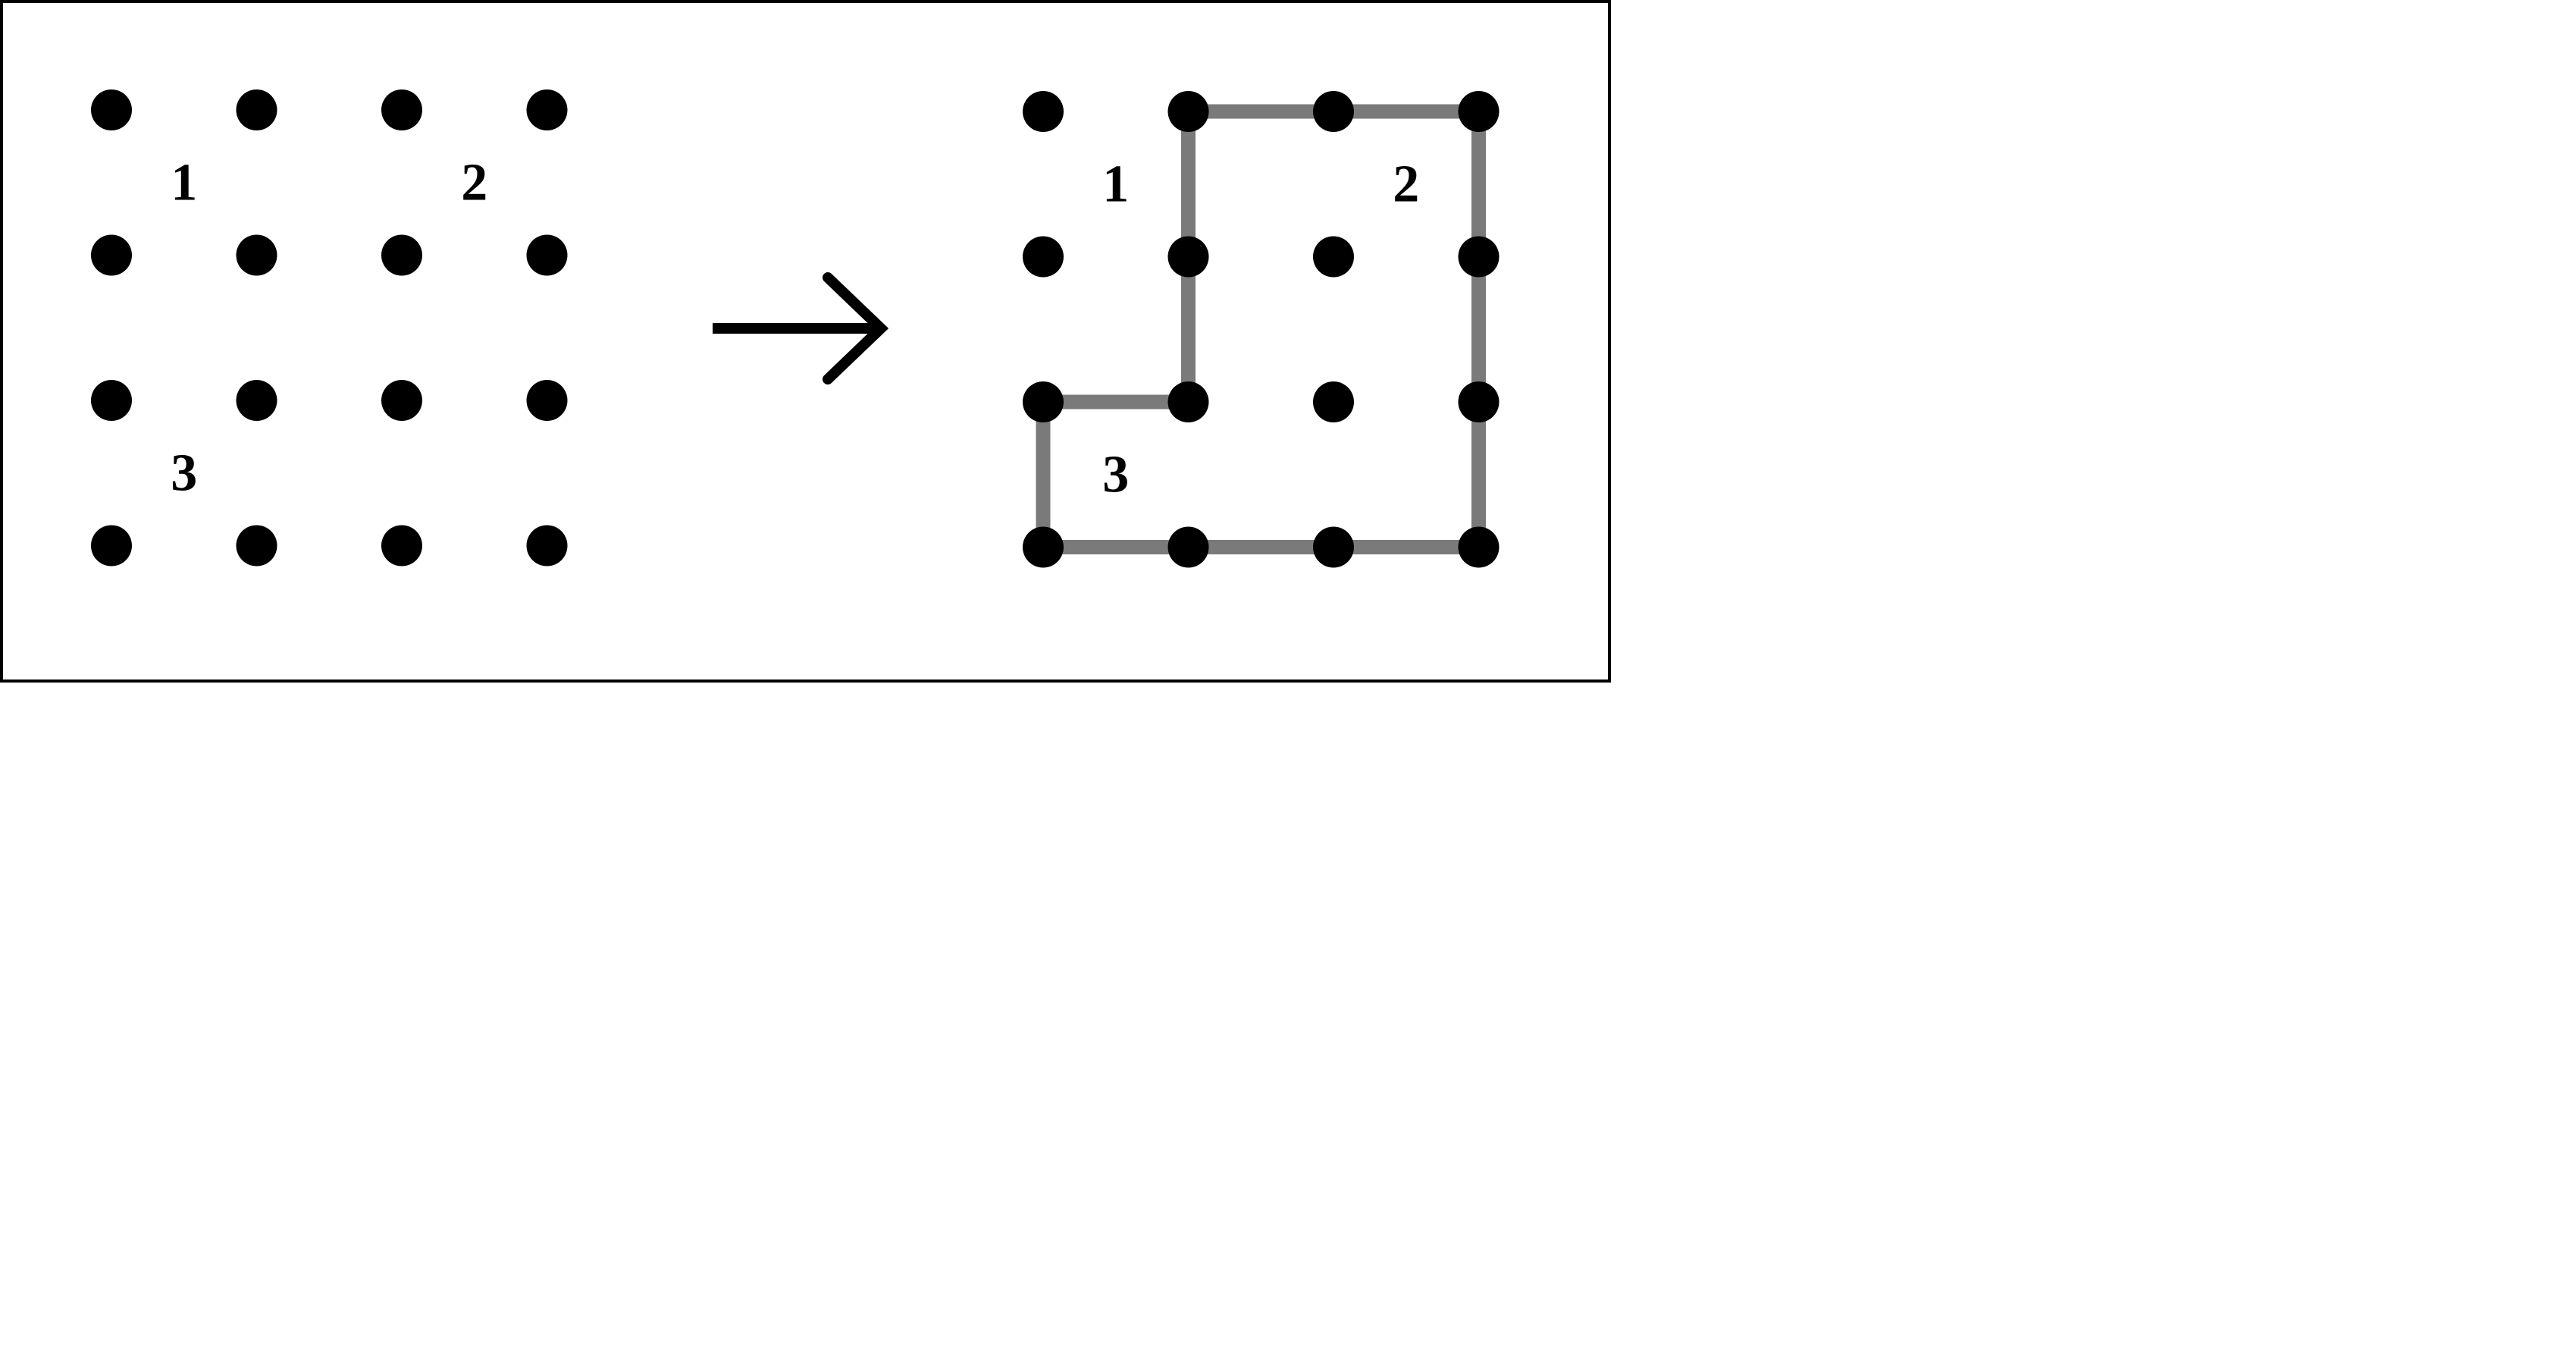  What do you see at coordinates (184, 473) in the screenshot?
I see `puzzle-clue-label: 3` at bounding box center [184, 473].